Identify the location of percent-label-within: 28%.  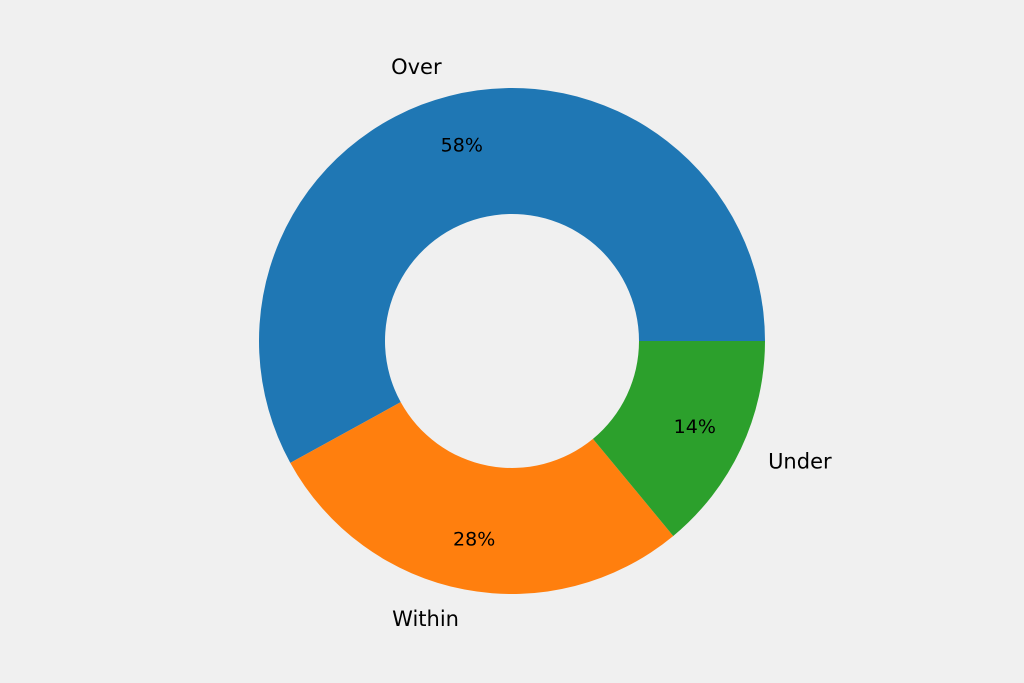
(474, 539).